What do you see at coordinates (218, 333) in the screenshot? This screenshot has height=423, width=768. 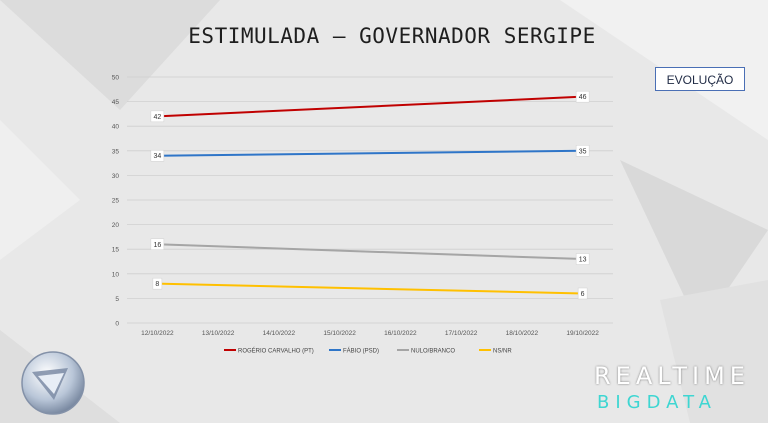 I see `x-tick-label: 13/10/2022` at bounding box center [218, 333].